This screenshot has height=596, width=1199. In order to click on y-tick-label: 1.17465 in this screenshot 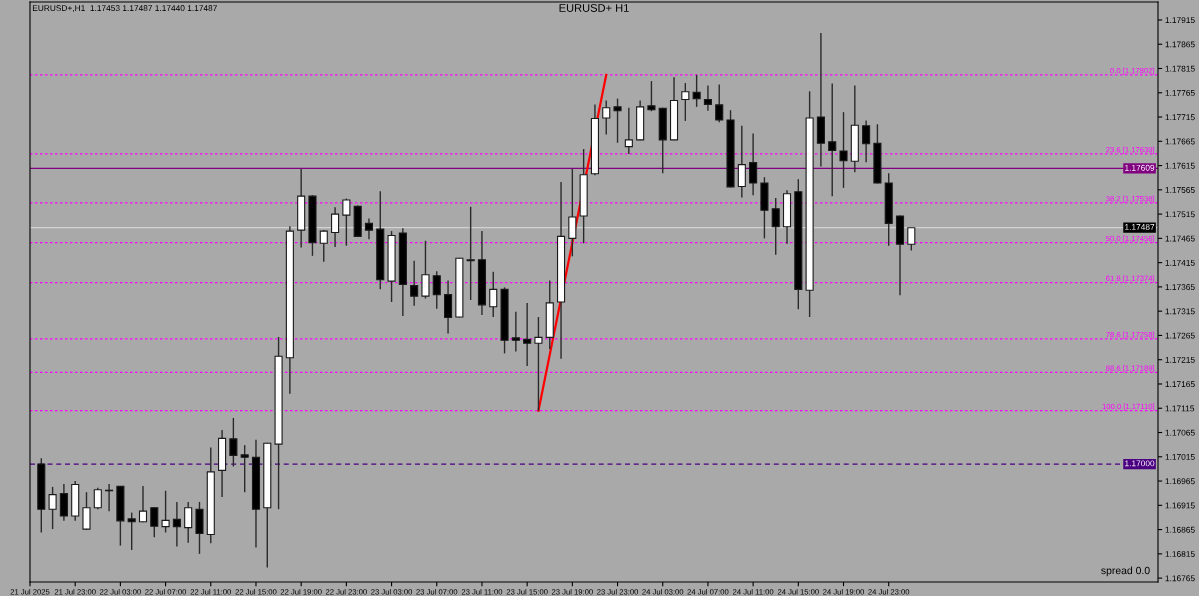, I will do `click(1180, 238)`.